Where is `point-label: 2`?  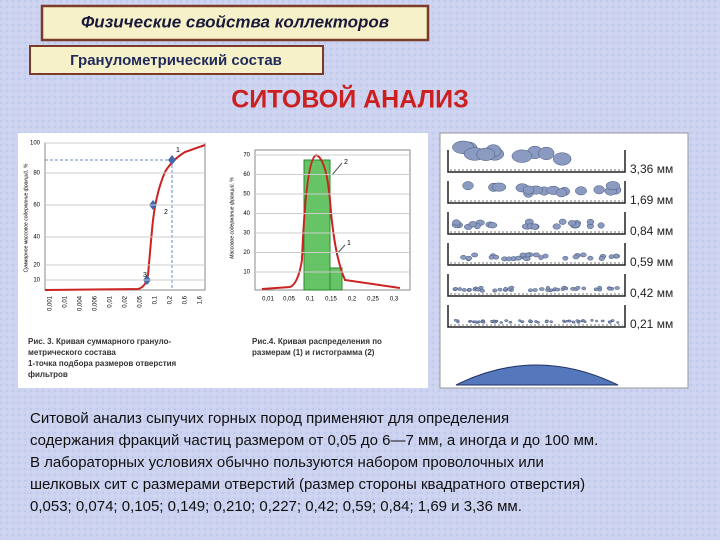
point-label: 2 is located at coordinates (166, 212).